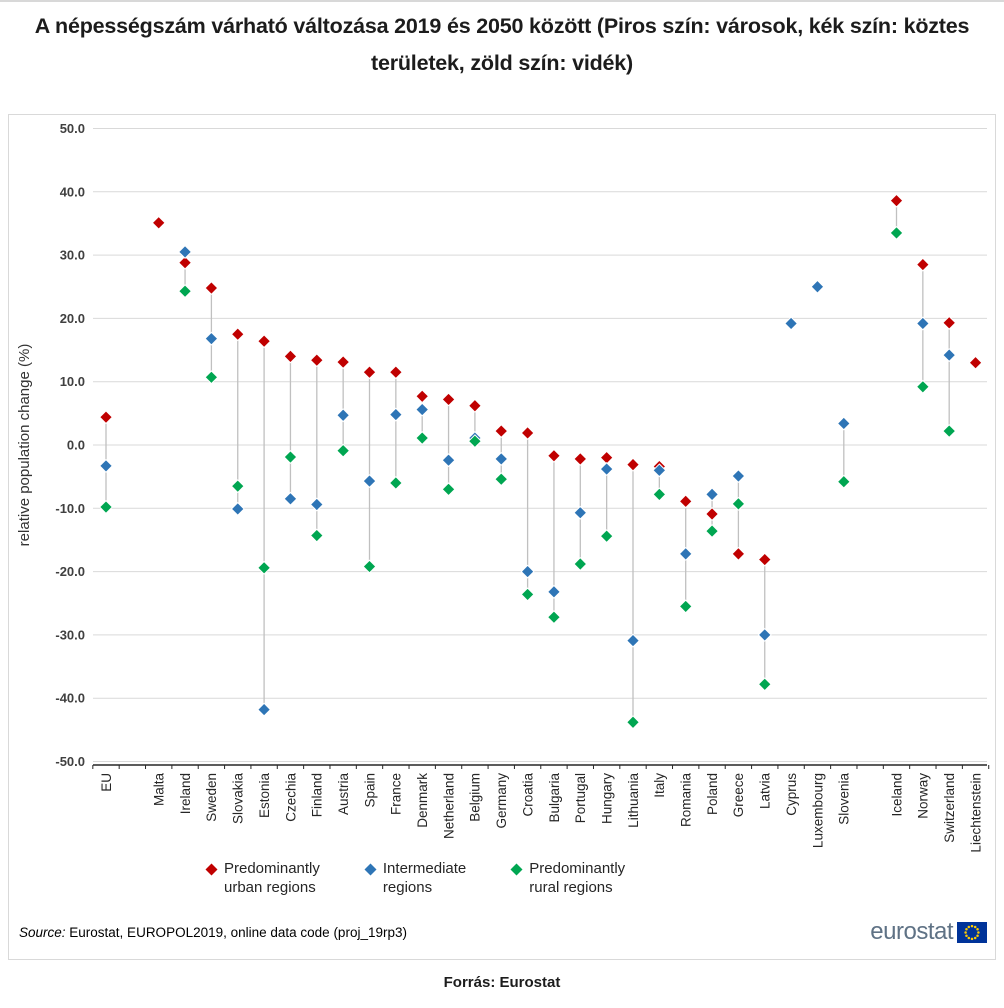 The height and width of the screenshot is (1008, 1004). Describe the element at coordinates (516, 869) in the screenshot. I see `rural-diamond-icon` at that location.